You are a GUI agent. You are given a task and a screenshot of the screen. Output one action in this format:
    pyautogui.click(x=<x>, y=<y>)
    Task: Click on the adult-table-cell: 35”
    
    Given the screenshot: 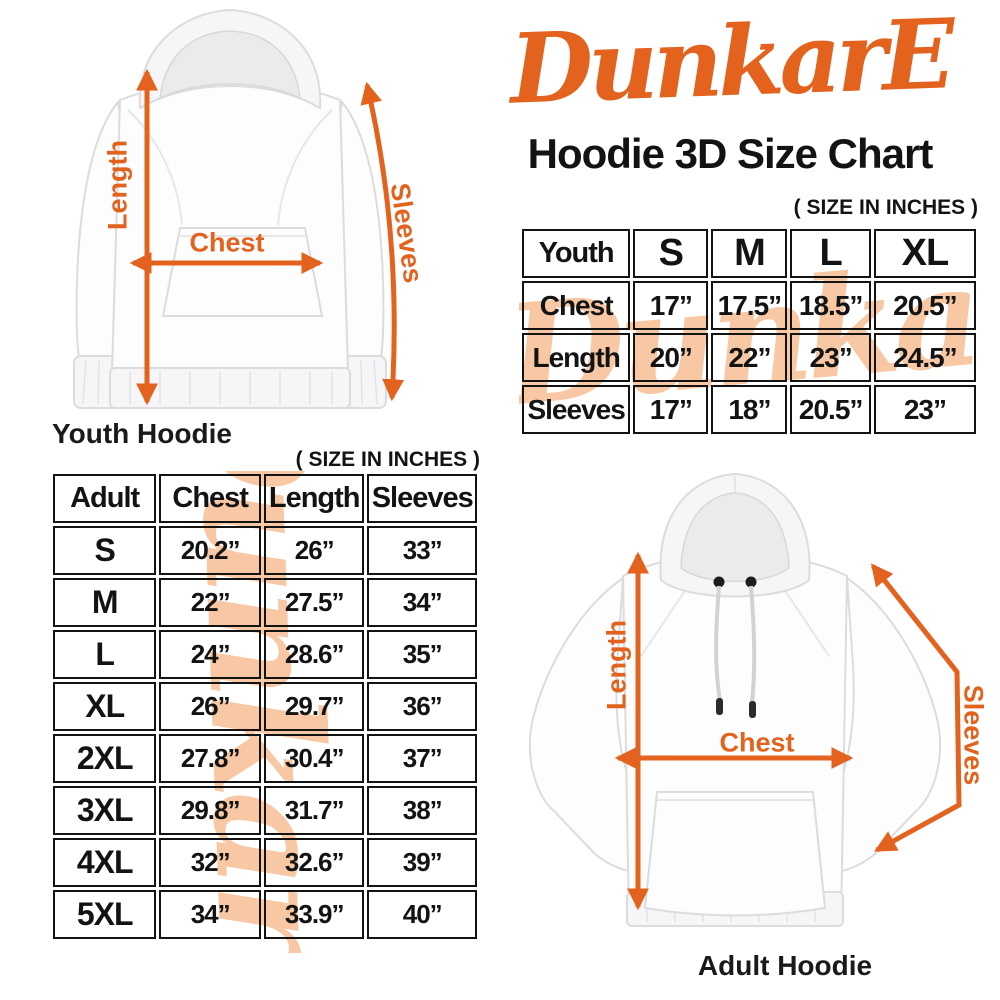 What is the action you would take?
    pyautogui.click(x=422, y=654)
    